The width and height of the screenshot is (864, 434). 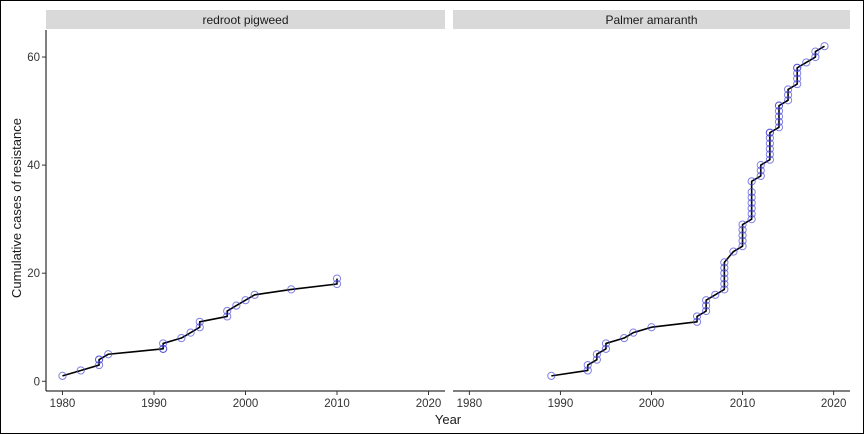 What do you see at coordinates (33, 58) in the screenshot?
I see `y-tick-label: 60` at bounding box center [33, 58].